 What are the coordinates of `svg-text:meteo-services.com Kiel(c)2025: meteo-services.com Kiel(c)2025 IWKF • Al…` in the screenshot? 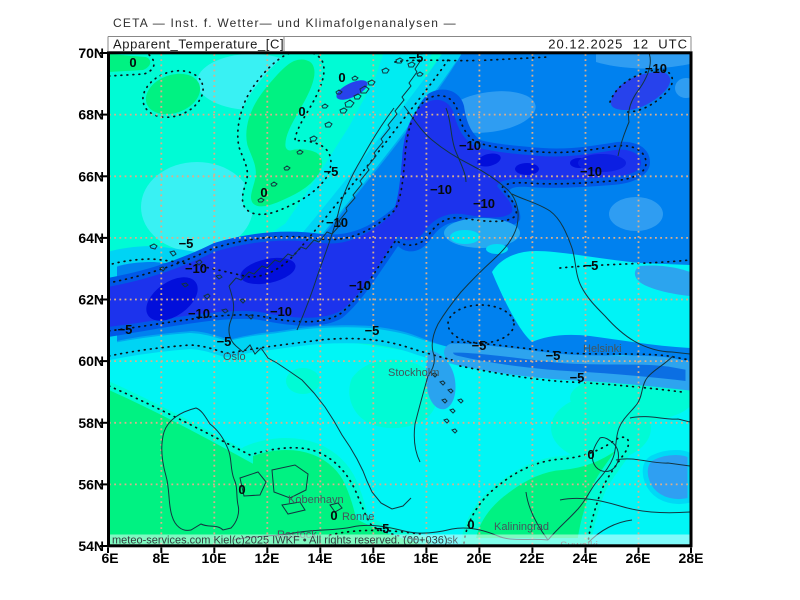 It's located at (280, 541).